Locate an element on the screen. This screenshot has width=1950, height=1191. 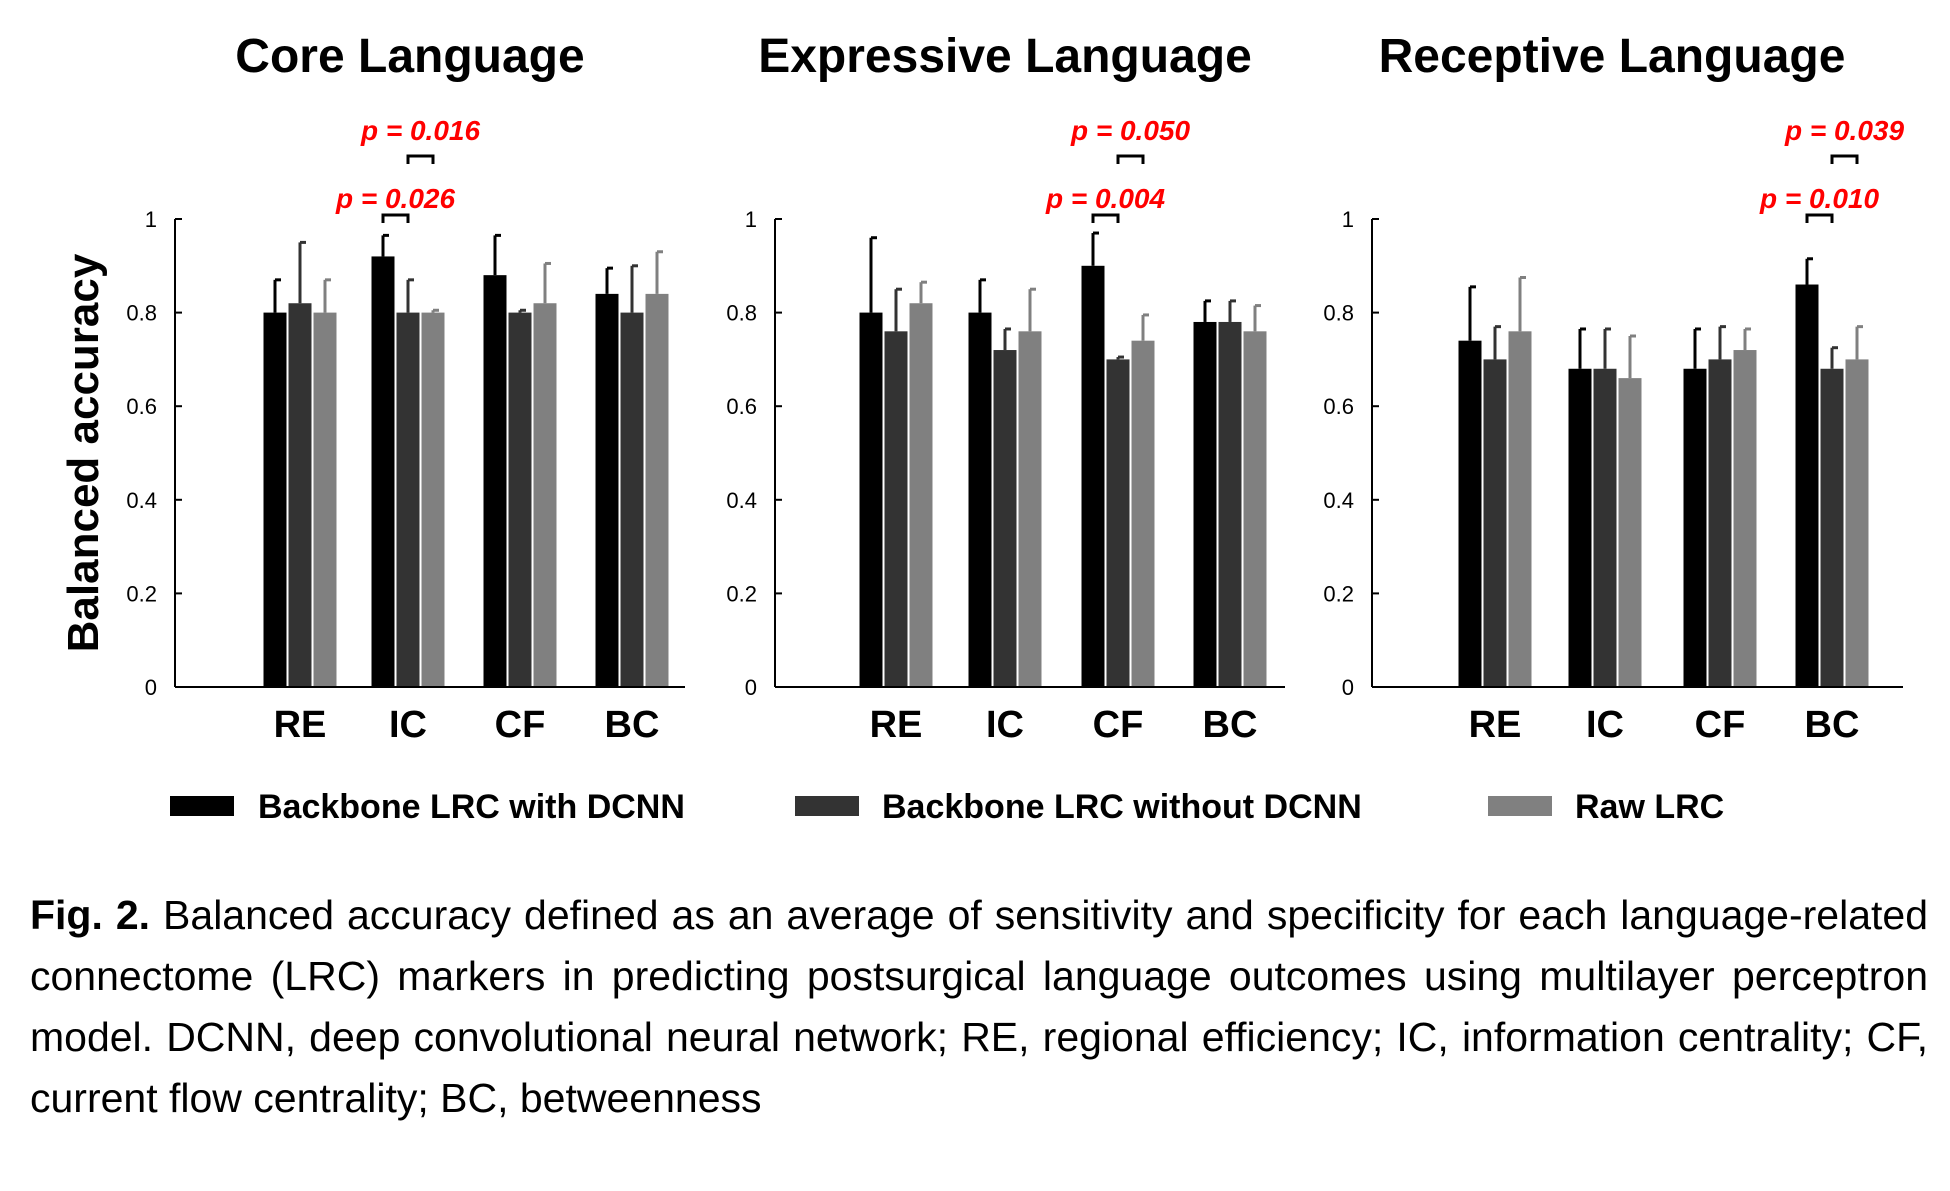
panel-title: Core Language is located at coordinates (409, 56).